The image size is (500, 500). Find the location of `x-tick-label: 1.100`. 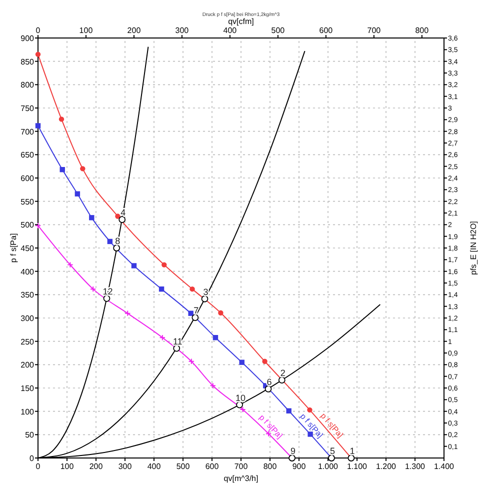

x-tick-label: 1.100 is located at coordinates (357, 466).